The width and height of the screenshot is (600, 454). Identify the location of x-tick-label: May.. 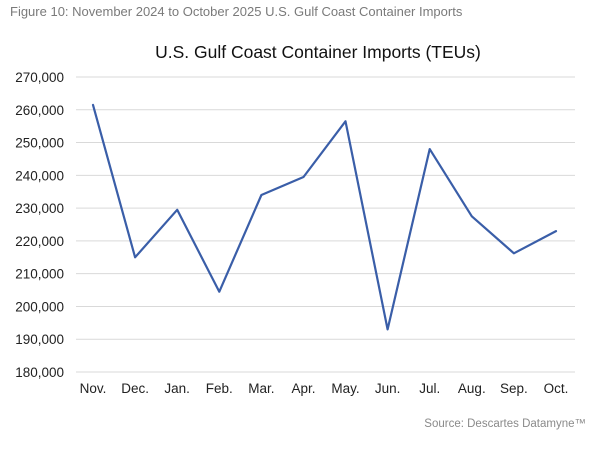
(345, 388).